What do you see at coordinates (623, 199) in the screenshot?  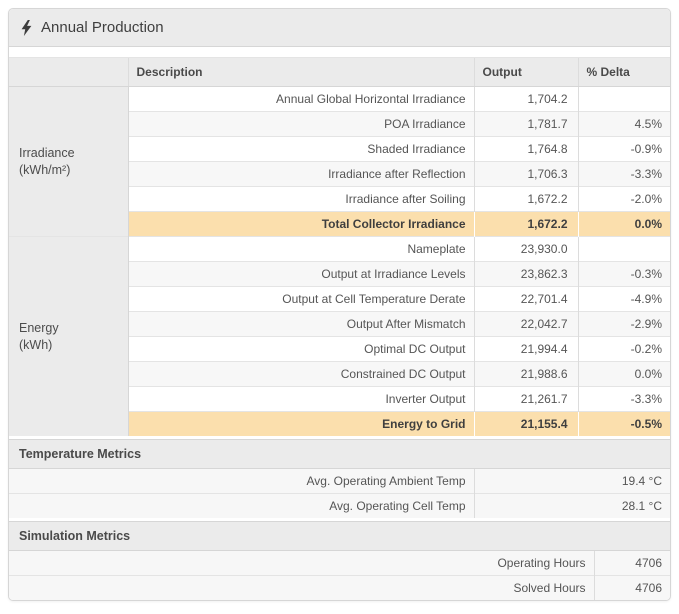 I see `delta-cell: -2.0%` at bounding box center [623, 199].